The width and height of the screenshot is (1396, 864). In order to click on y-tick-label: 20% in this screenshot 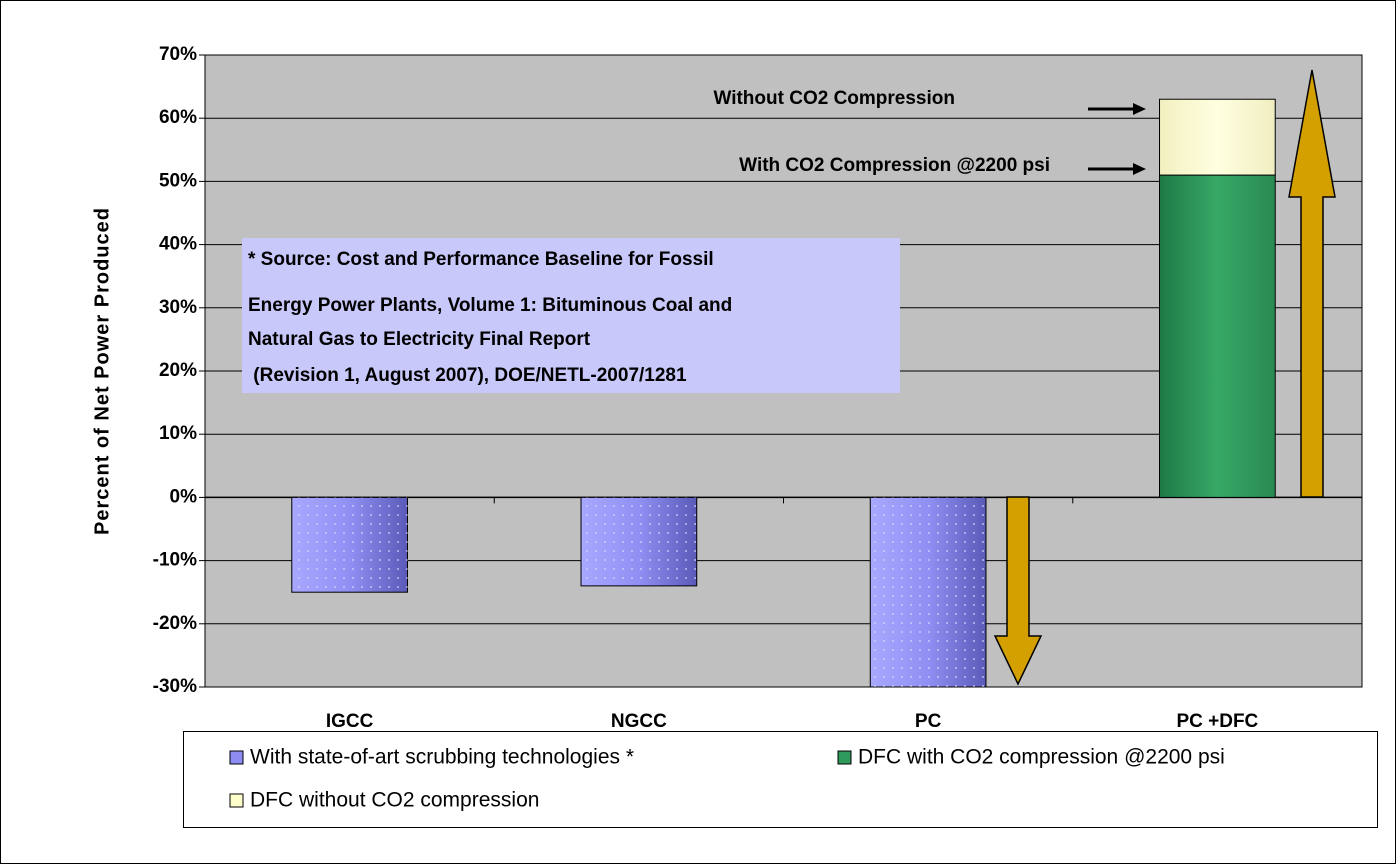, I will do `click(178, 370)`.